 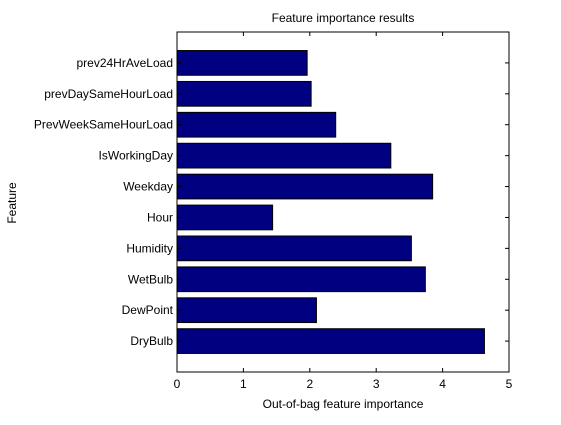 I want to click on bar-DryBulb, so click(x=330, y=341).